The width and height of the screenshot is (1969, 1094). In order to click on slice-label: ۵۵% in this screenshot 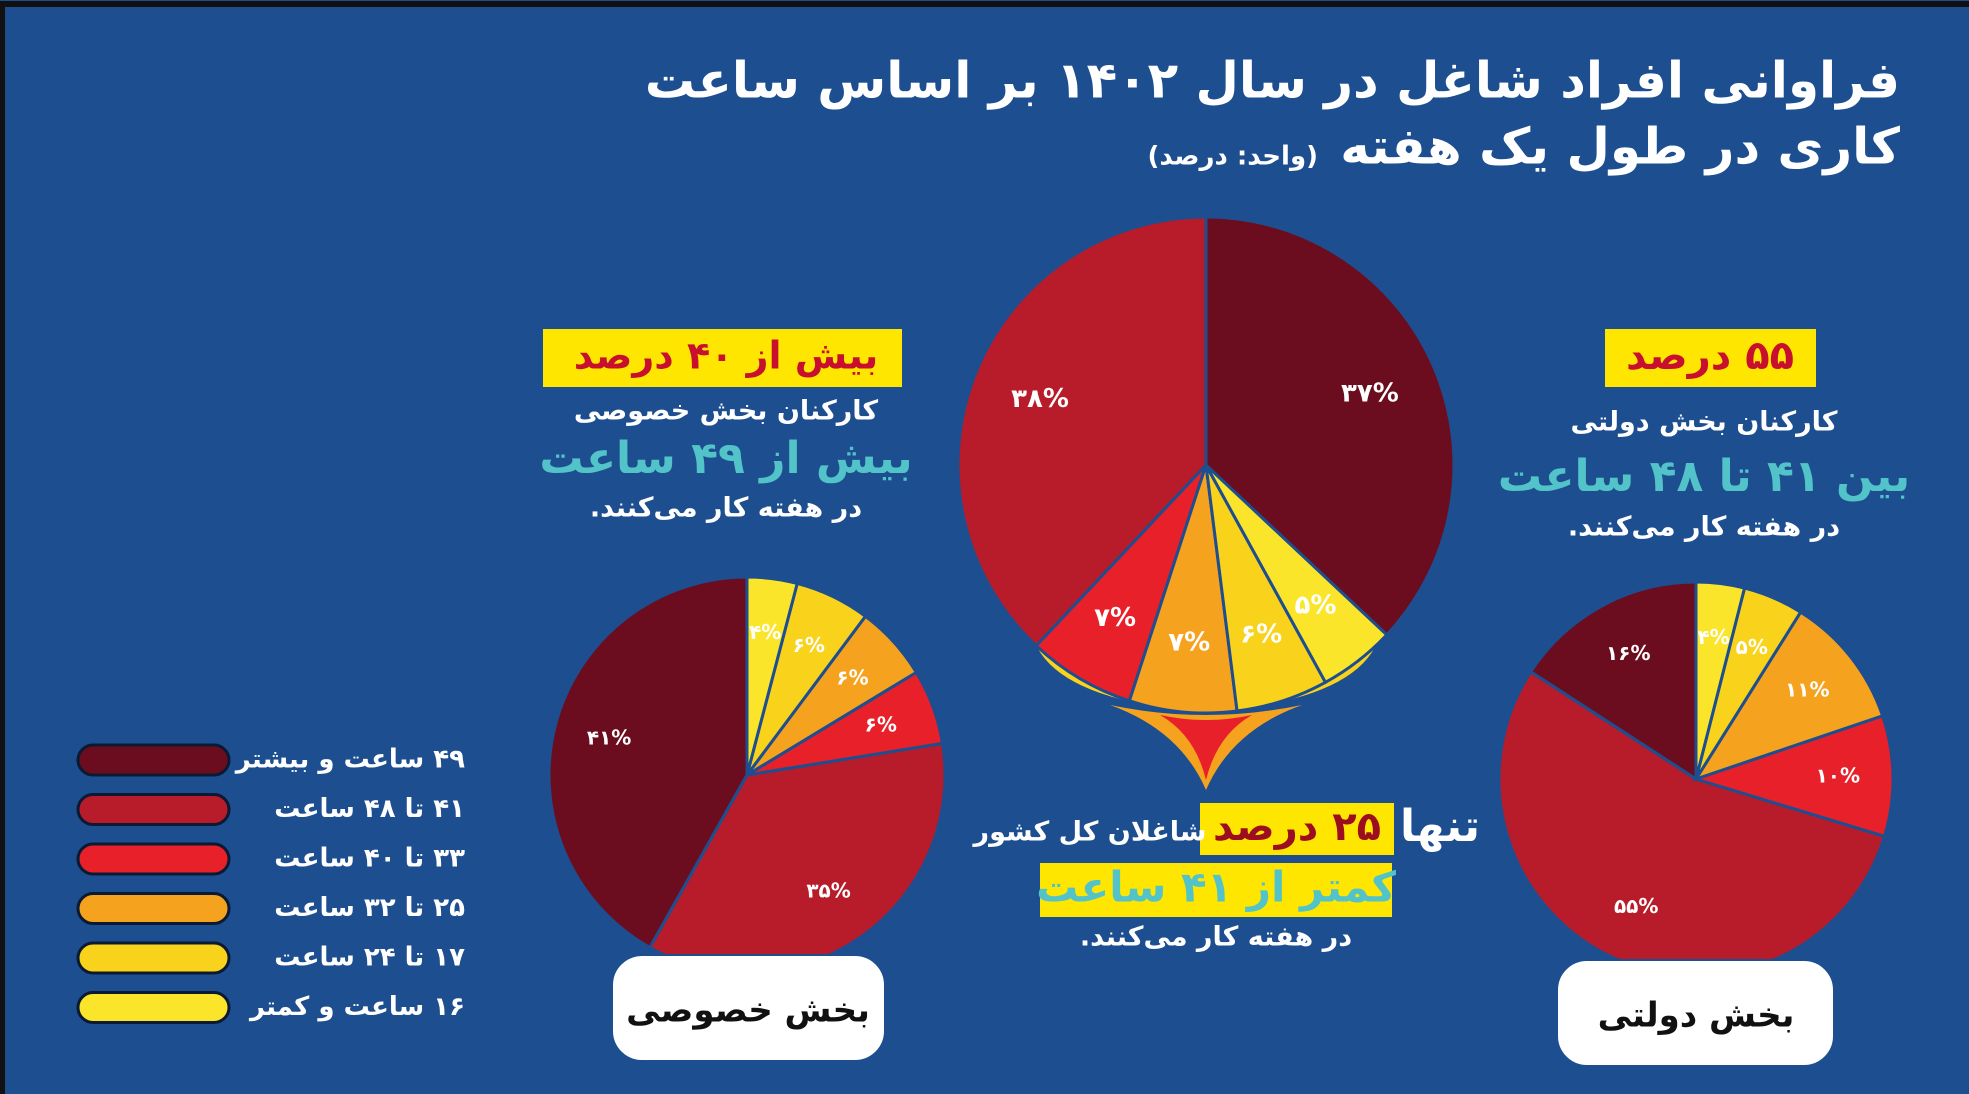, I will do `click(1636, 906)`.